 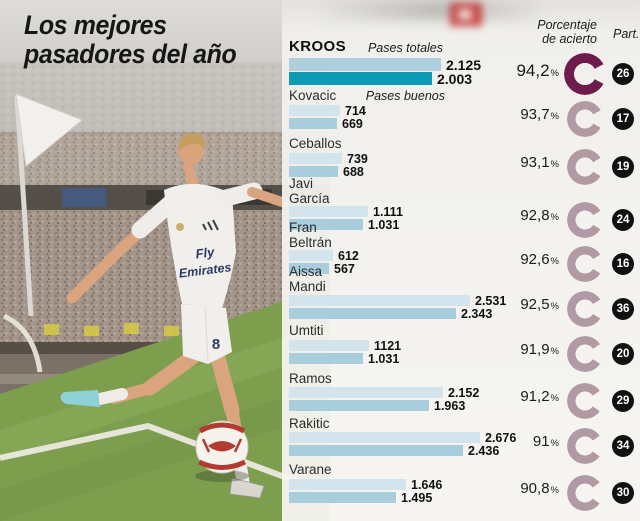 I want to click on column-header-pases-buenos: Pases buenos, so click(x=405, y=96).